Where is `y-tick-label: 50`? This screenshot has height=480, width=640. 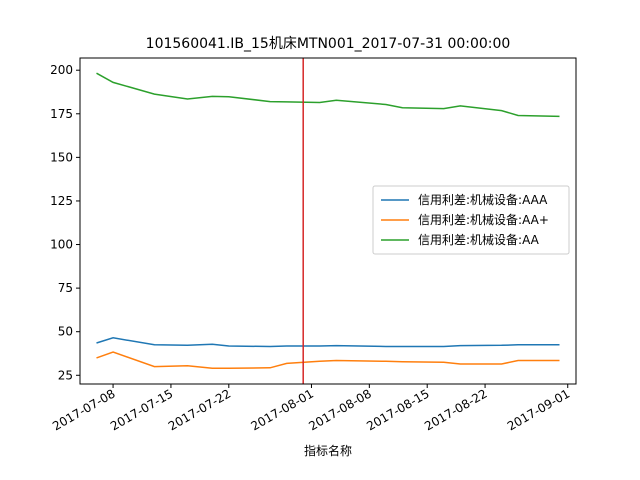 y-tick-label: 50 is located at coordinates (65, 332).